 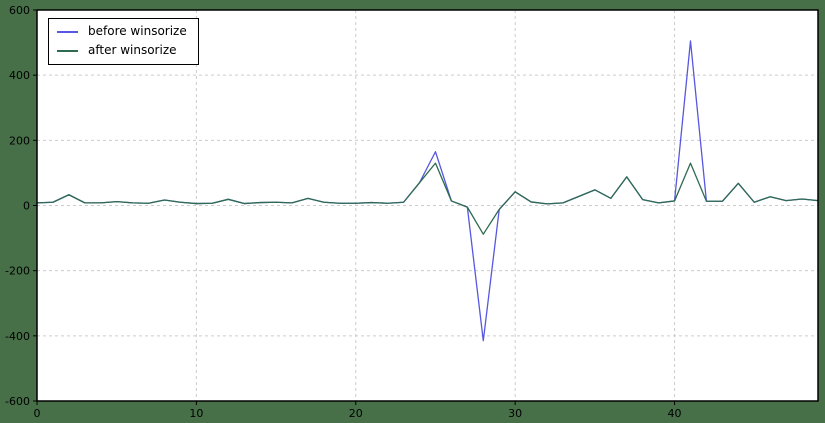 What do you see at coordinates (675, 413) in the screenshot?
I see `x-tick-label: 40` at bounding box center [675, 413].